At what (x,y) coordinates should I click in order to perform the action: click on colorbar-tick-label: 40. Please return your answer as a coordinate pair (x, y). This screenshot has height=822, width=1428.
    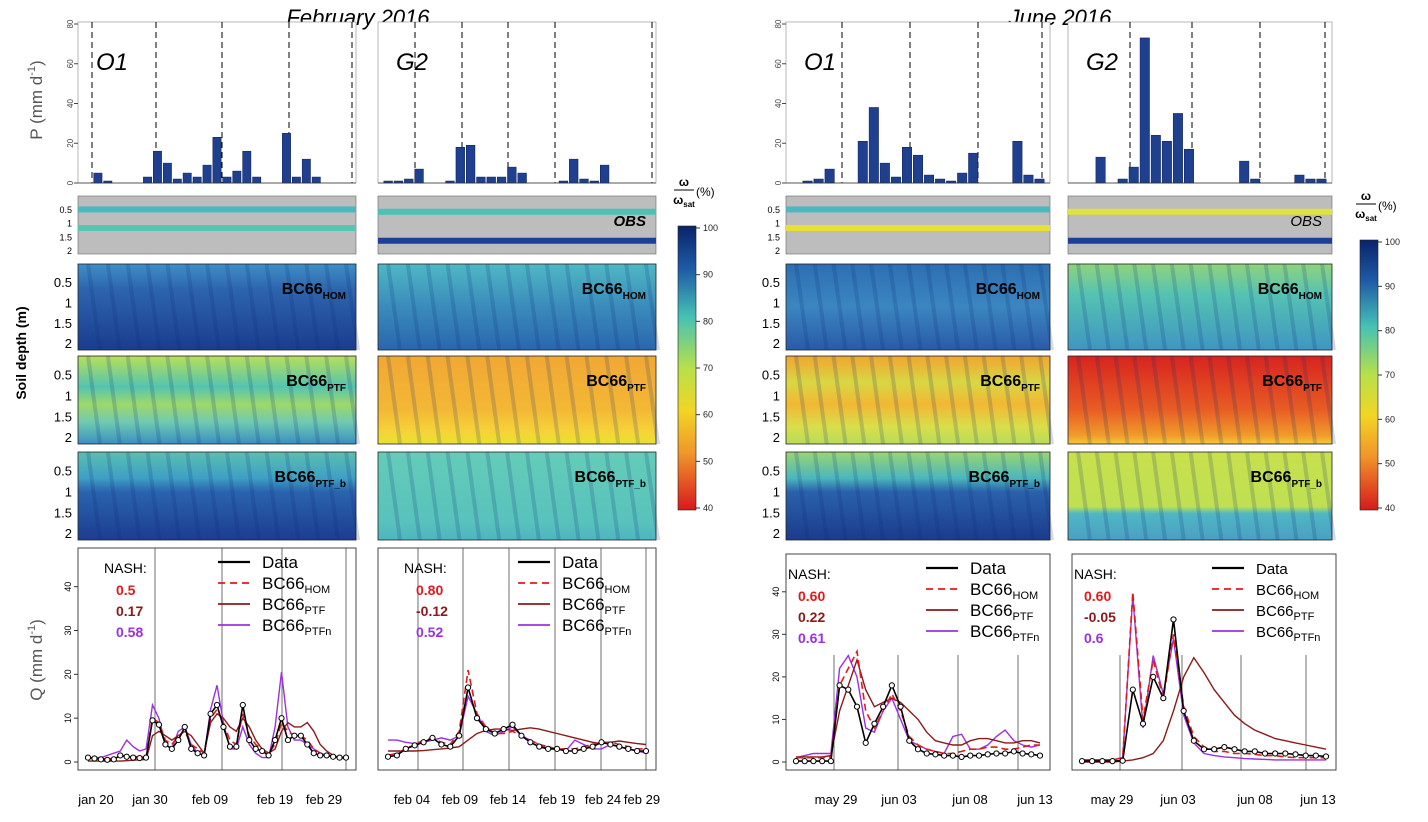
    Looking at the image, I should click on (1390, 508).